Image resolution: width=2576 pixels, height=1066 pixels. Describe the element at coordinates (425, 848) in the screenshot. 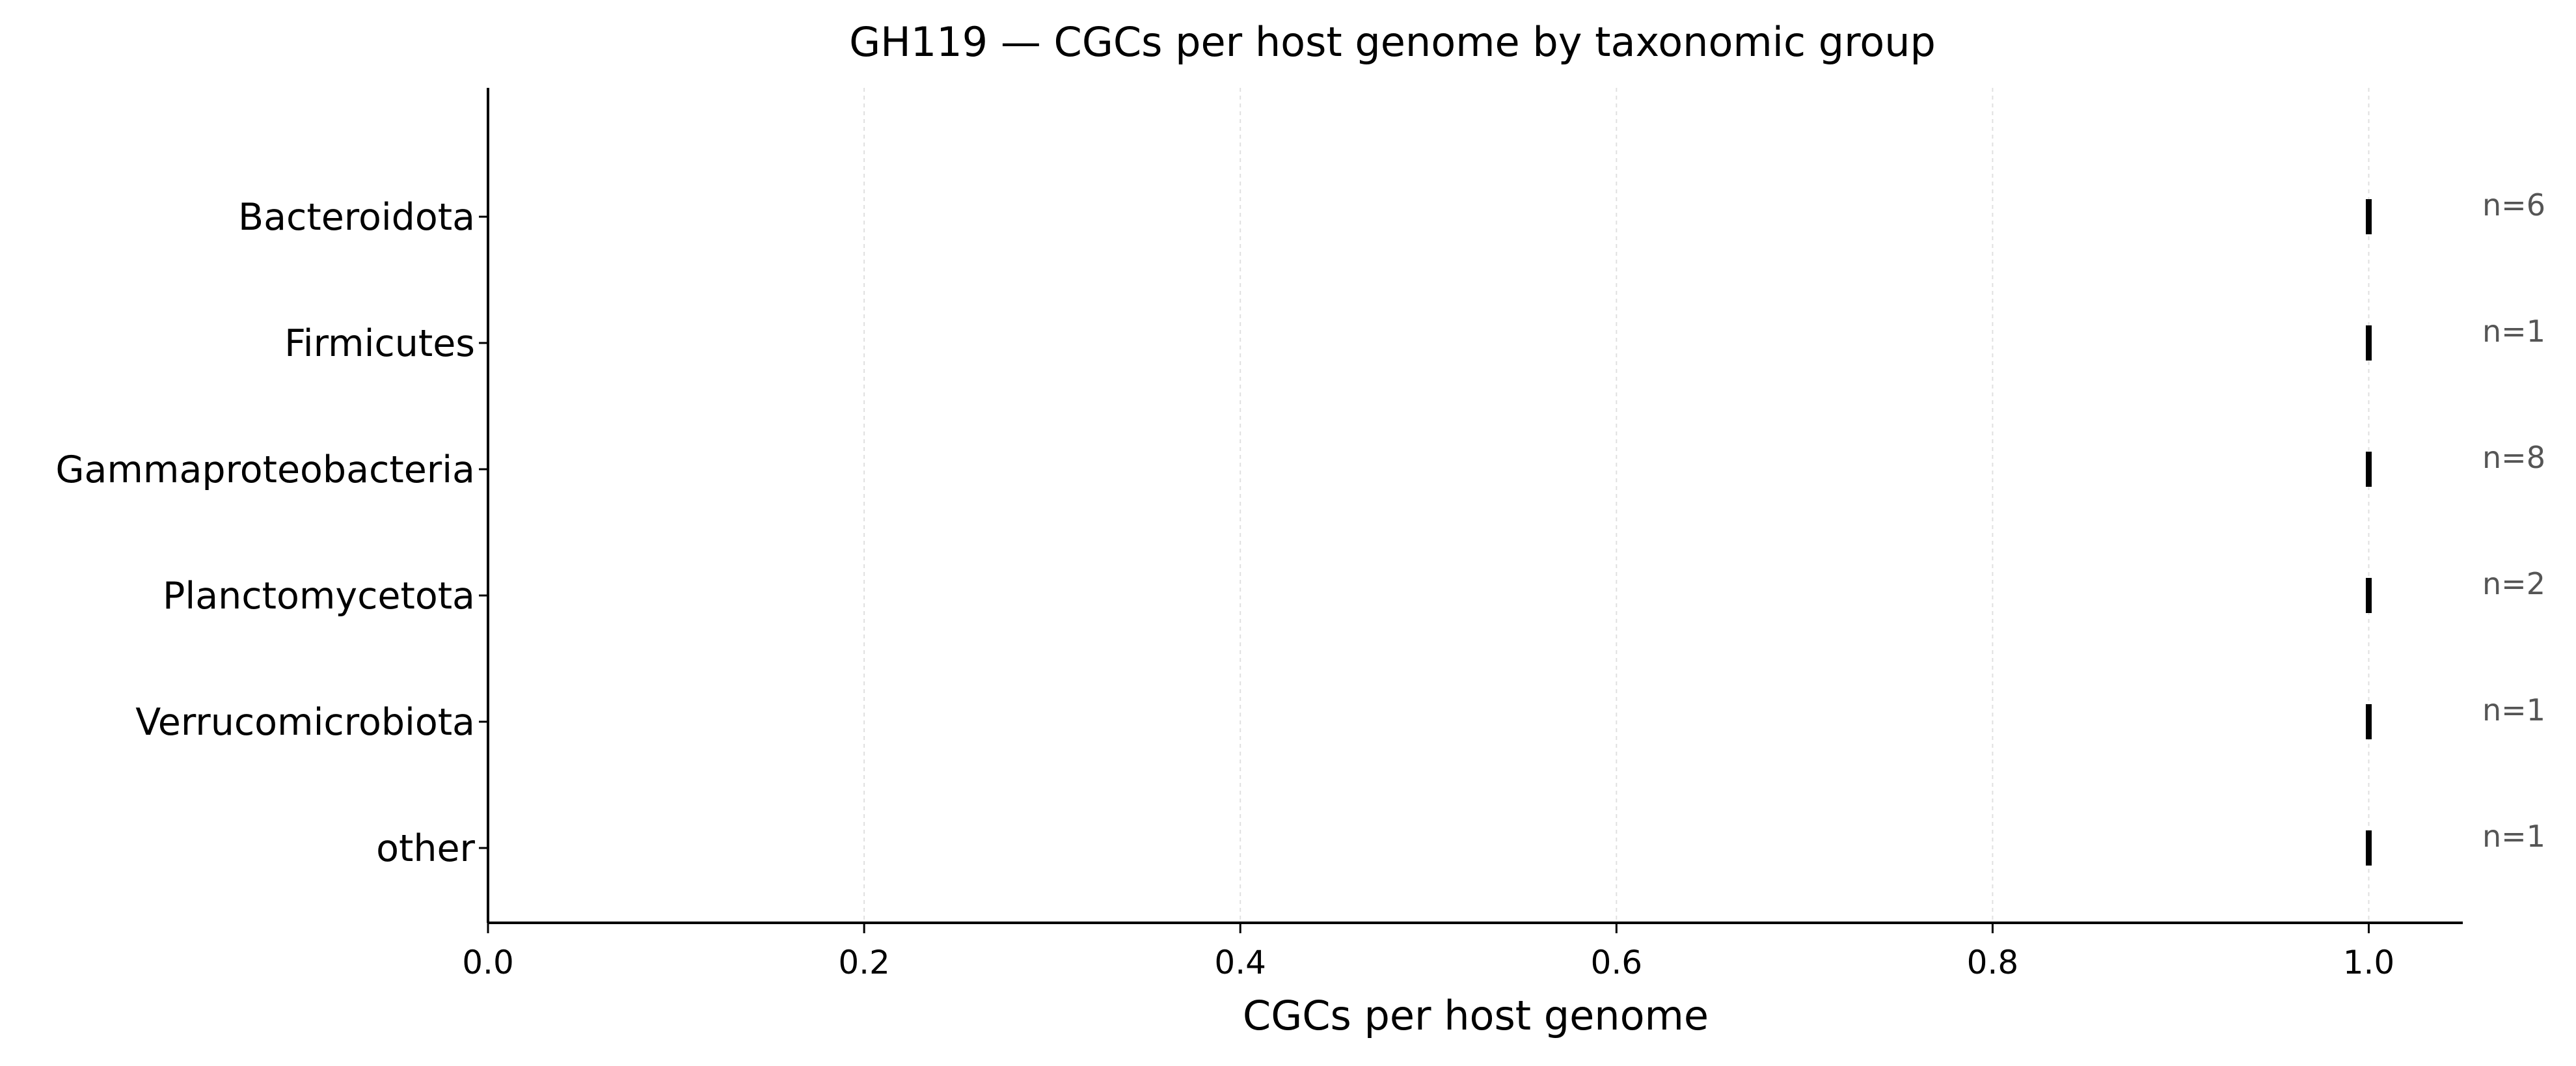

I see `y-tick-label: other` at that location.